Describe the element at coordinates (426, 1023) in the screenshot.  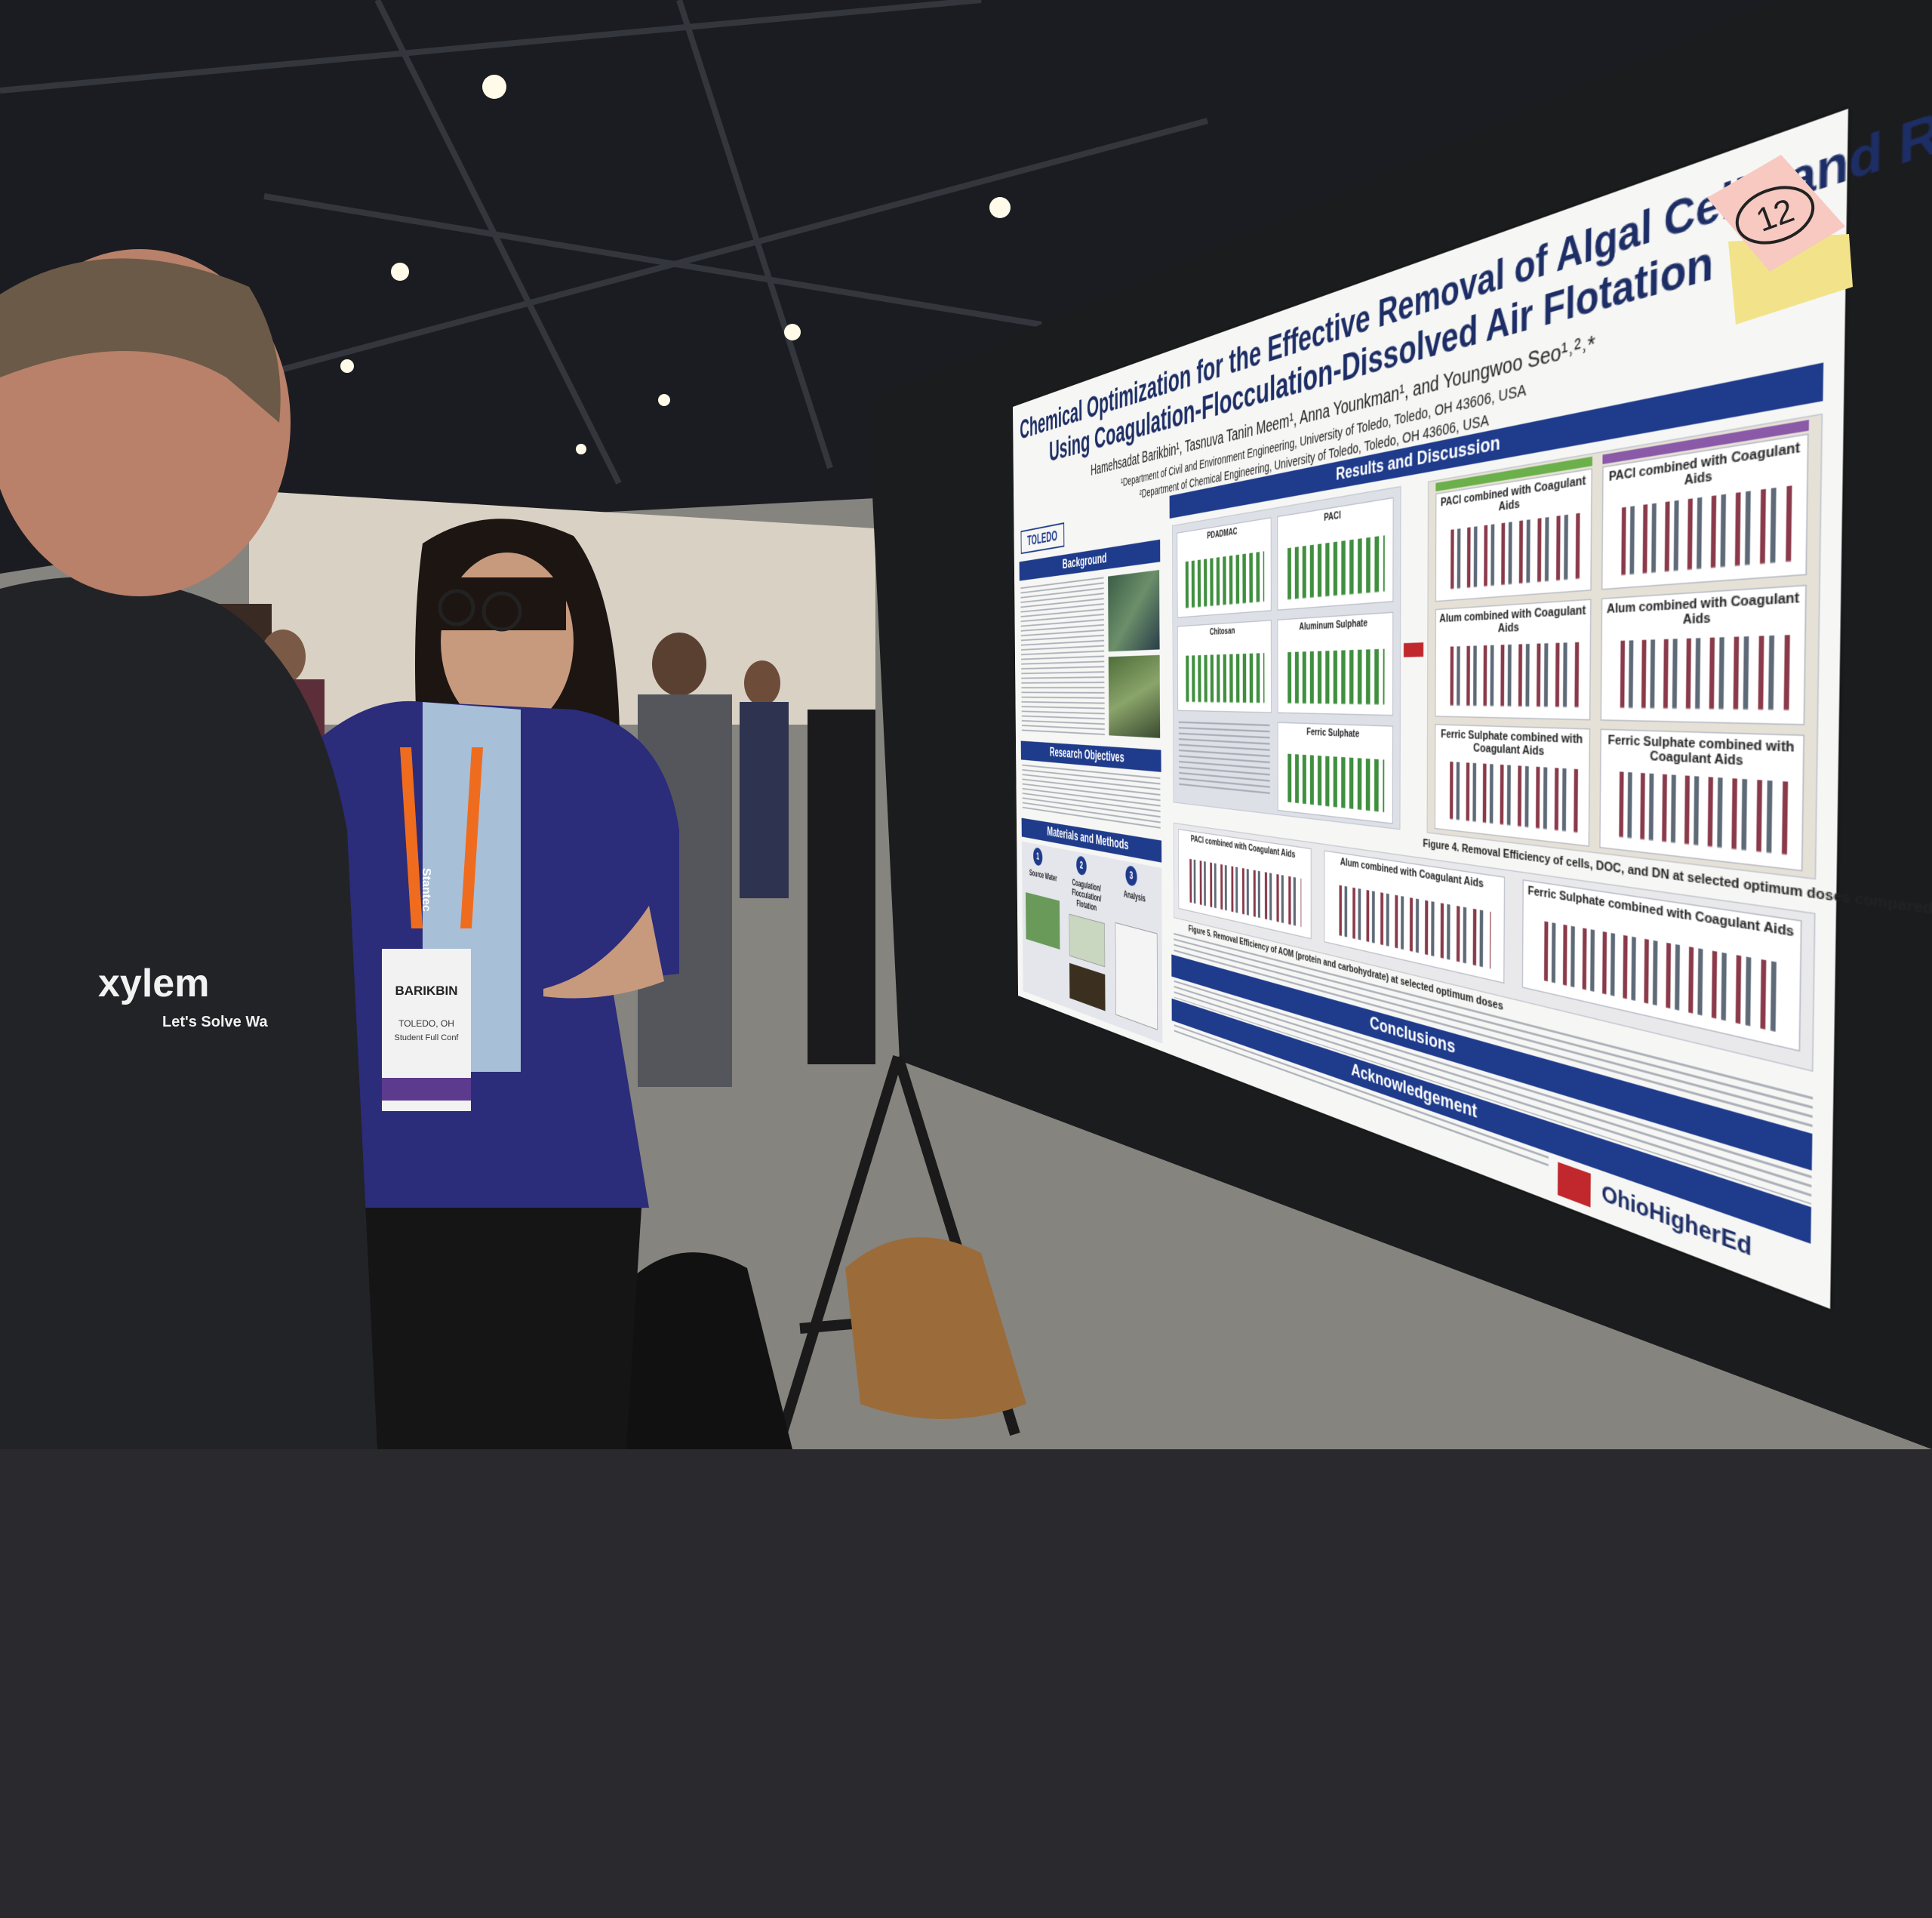
I see `badge-city: TOLEDO, OH` at that location.